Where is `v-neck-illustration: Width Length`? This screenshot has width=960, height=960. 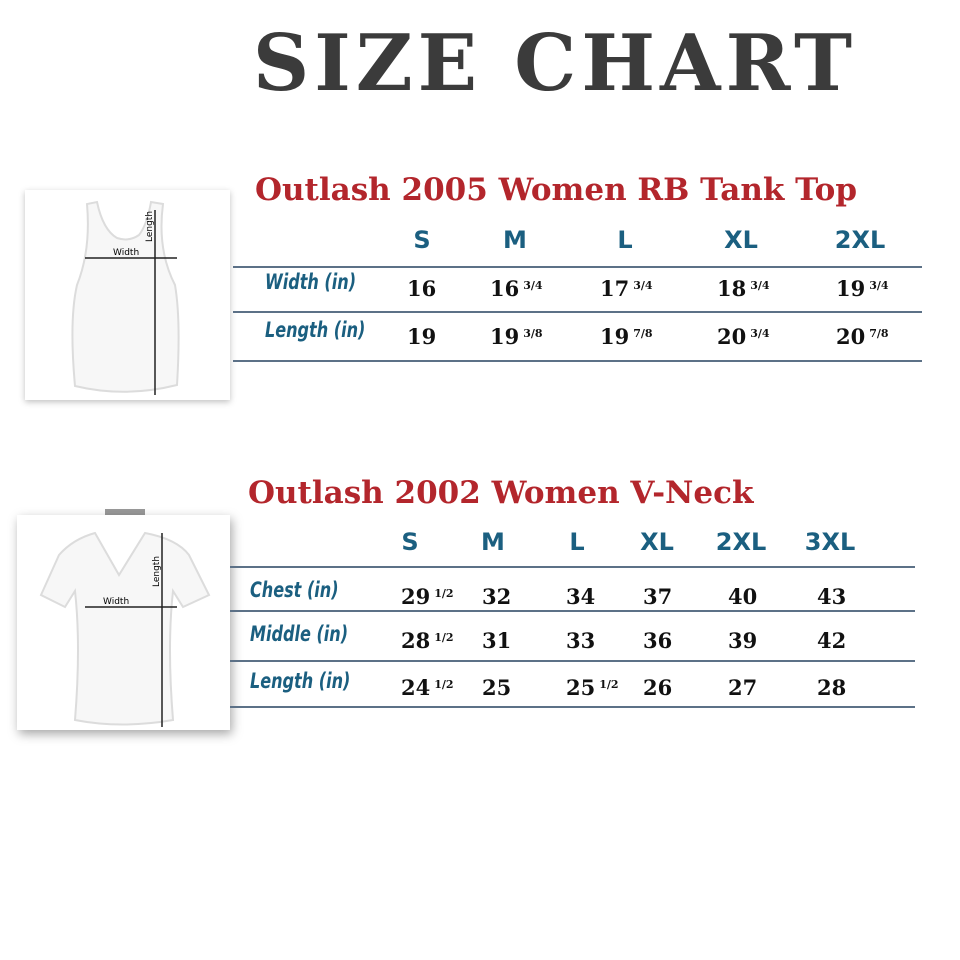 v-neck-illustration: Width Length is located at coordinates (125, 629).